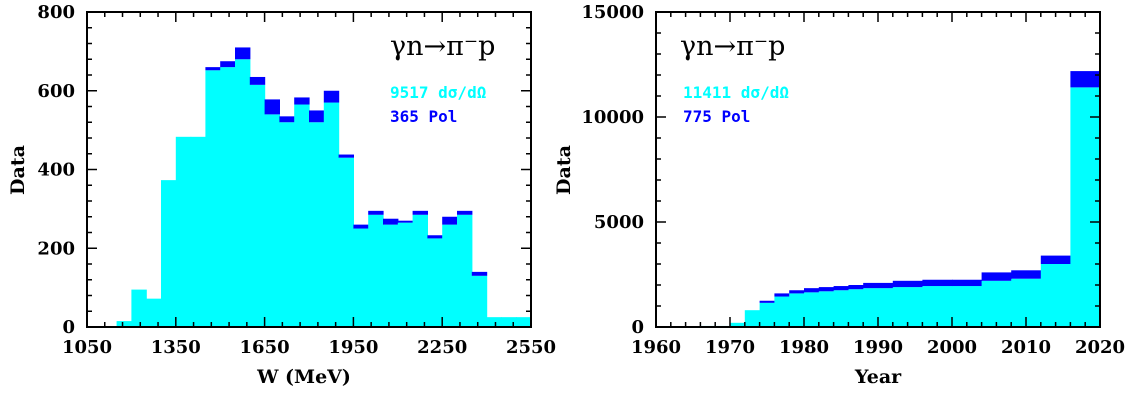  I want to click on x-tick-labels: 1050 1350 1650 1950 2250 2550, so click(309, 347).